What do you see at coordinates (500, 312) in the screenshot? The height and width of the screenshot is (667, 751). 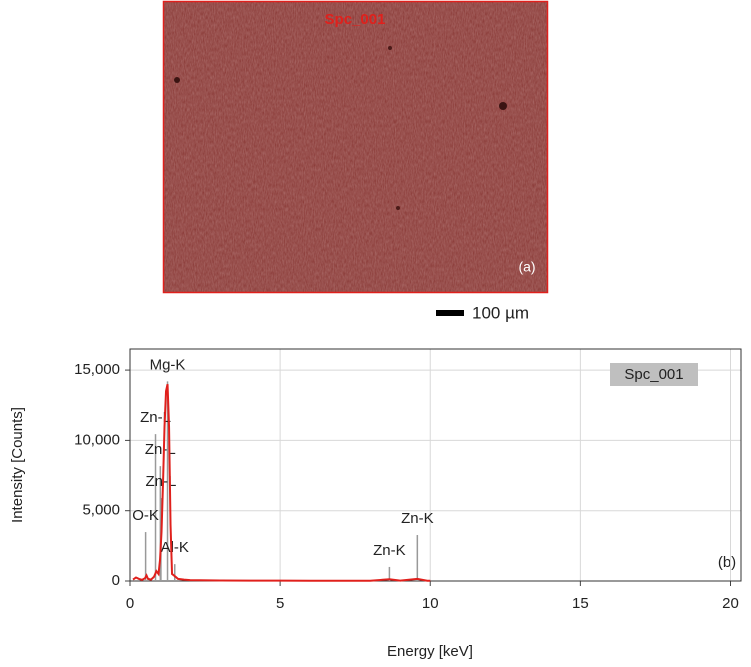 I see `scale-bar-label: 100 µm` at bounding box center [500, 312].